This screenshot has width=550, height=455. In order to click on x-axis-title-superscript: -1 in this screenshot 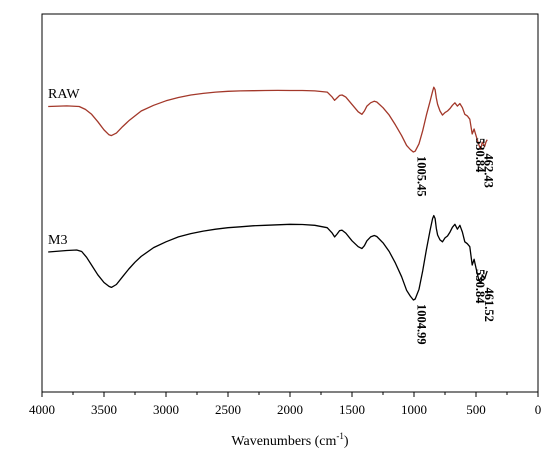, I will do `click(340, 436)`.